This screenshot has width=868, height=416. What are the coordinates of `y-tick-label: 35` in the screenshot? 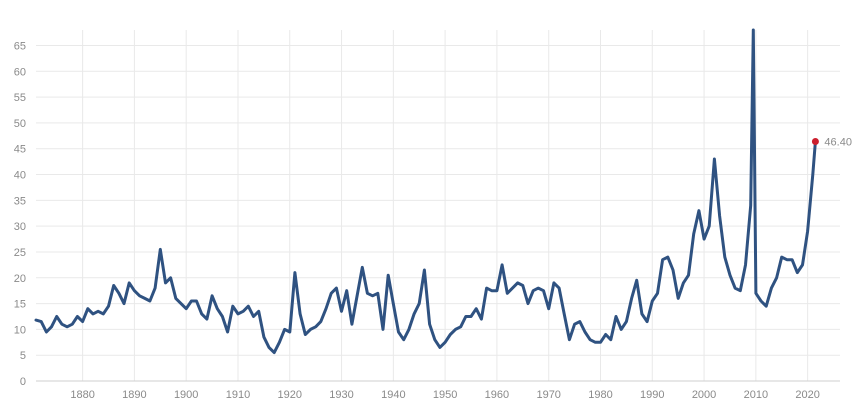 It's located at (20, 201).